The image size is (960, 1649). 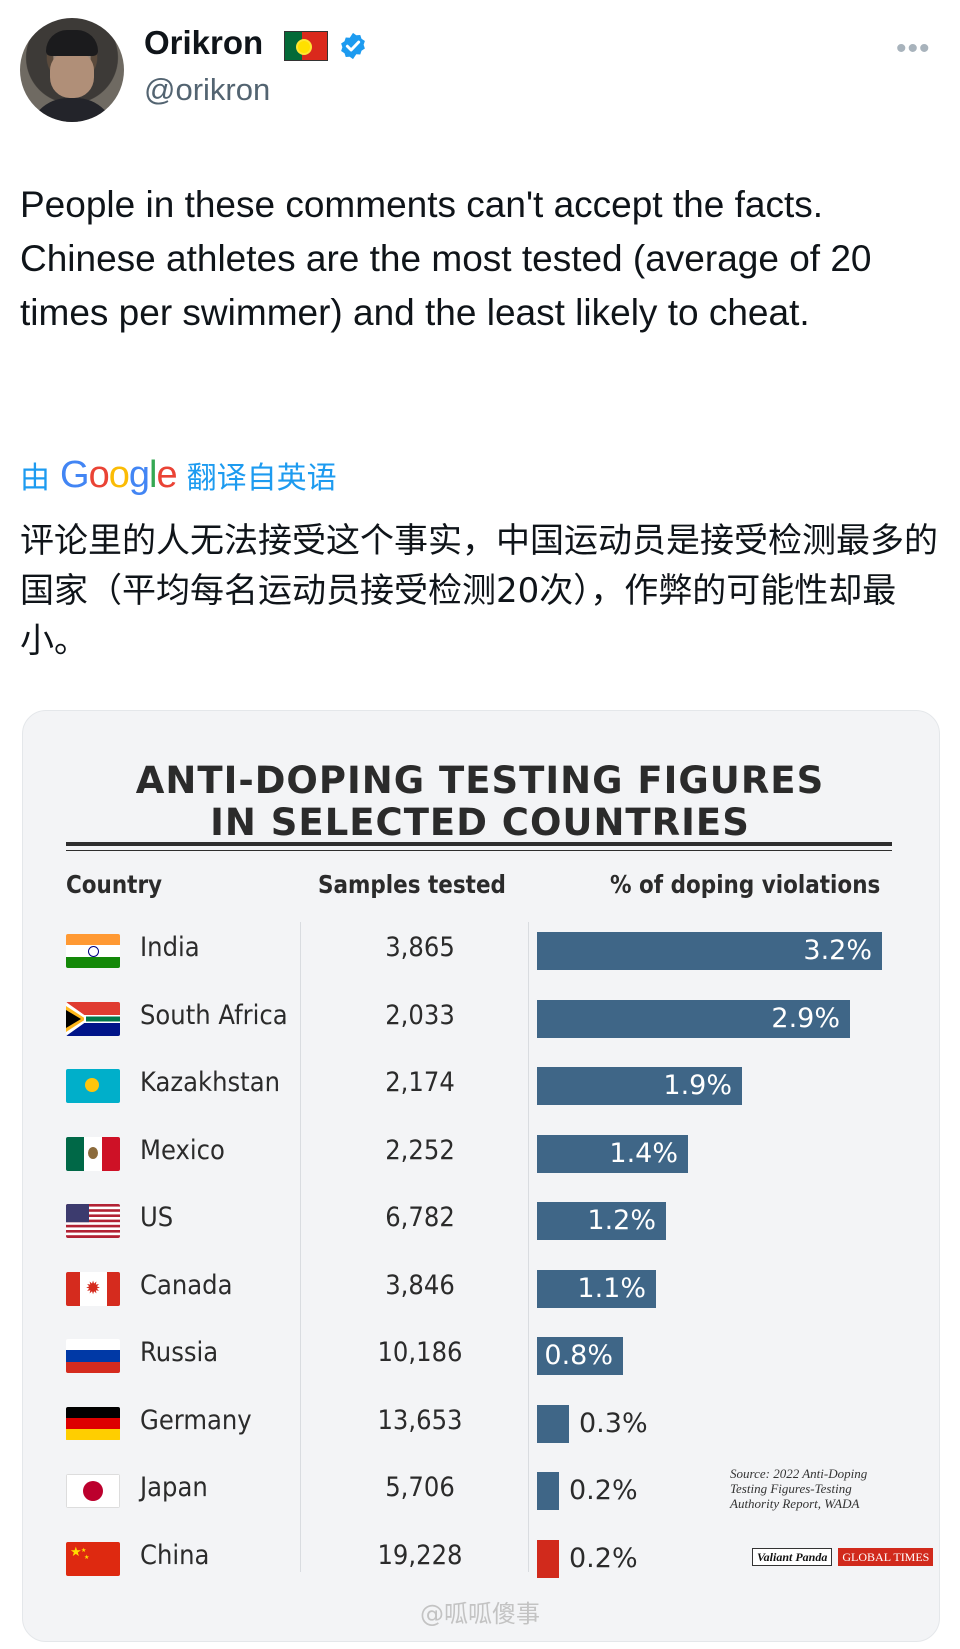 What do you see at coordinates (480, 1614) in the screenshot?
I see `weibo-watermark: @呱呱傻事` at bounding box center [480, 1614].